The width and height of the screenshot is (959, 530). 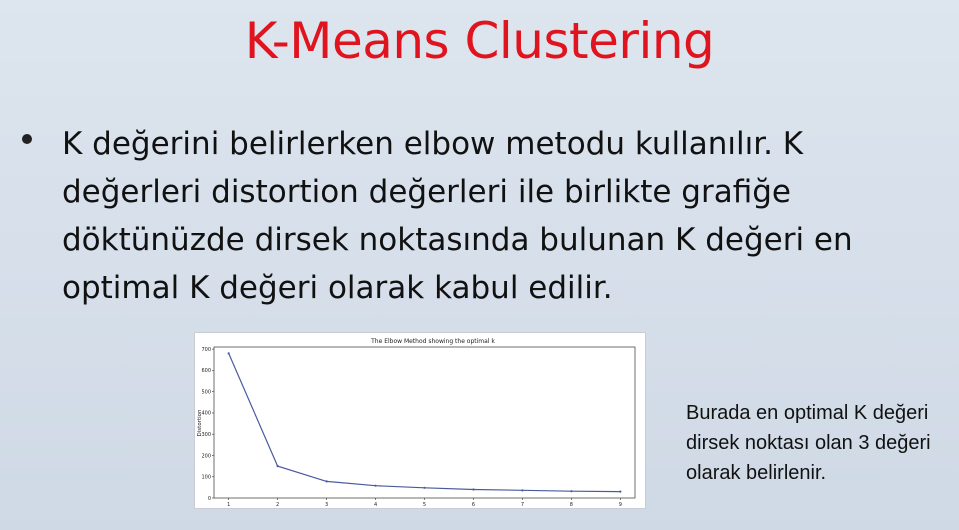 What do you see at coordinates (620, 505) in the screenshot?
I see `x-tick-label: 9` at bounding box center [620, 505].